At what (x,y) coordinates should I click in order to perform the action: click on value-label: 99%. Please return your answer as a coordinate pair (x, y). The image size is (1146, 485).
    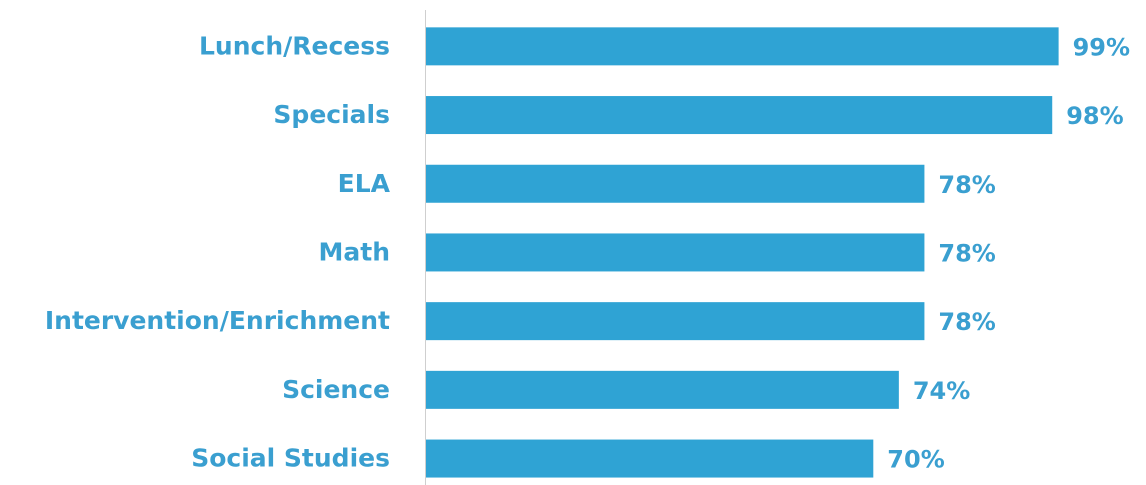
    Looking at the image, I should click on (1101, 47).